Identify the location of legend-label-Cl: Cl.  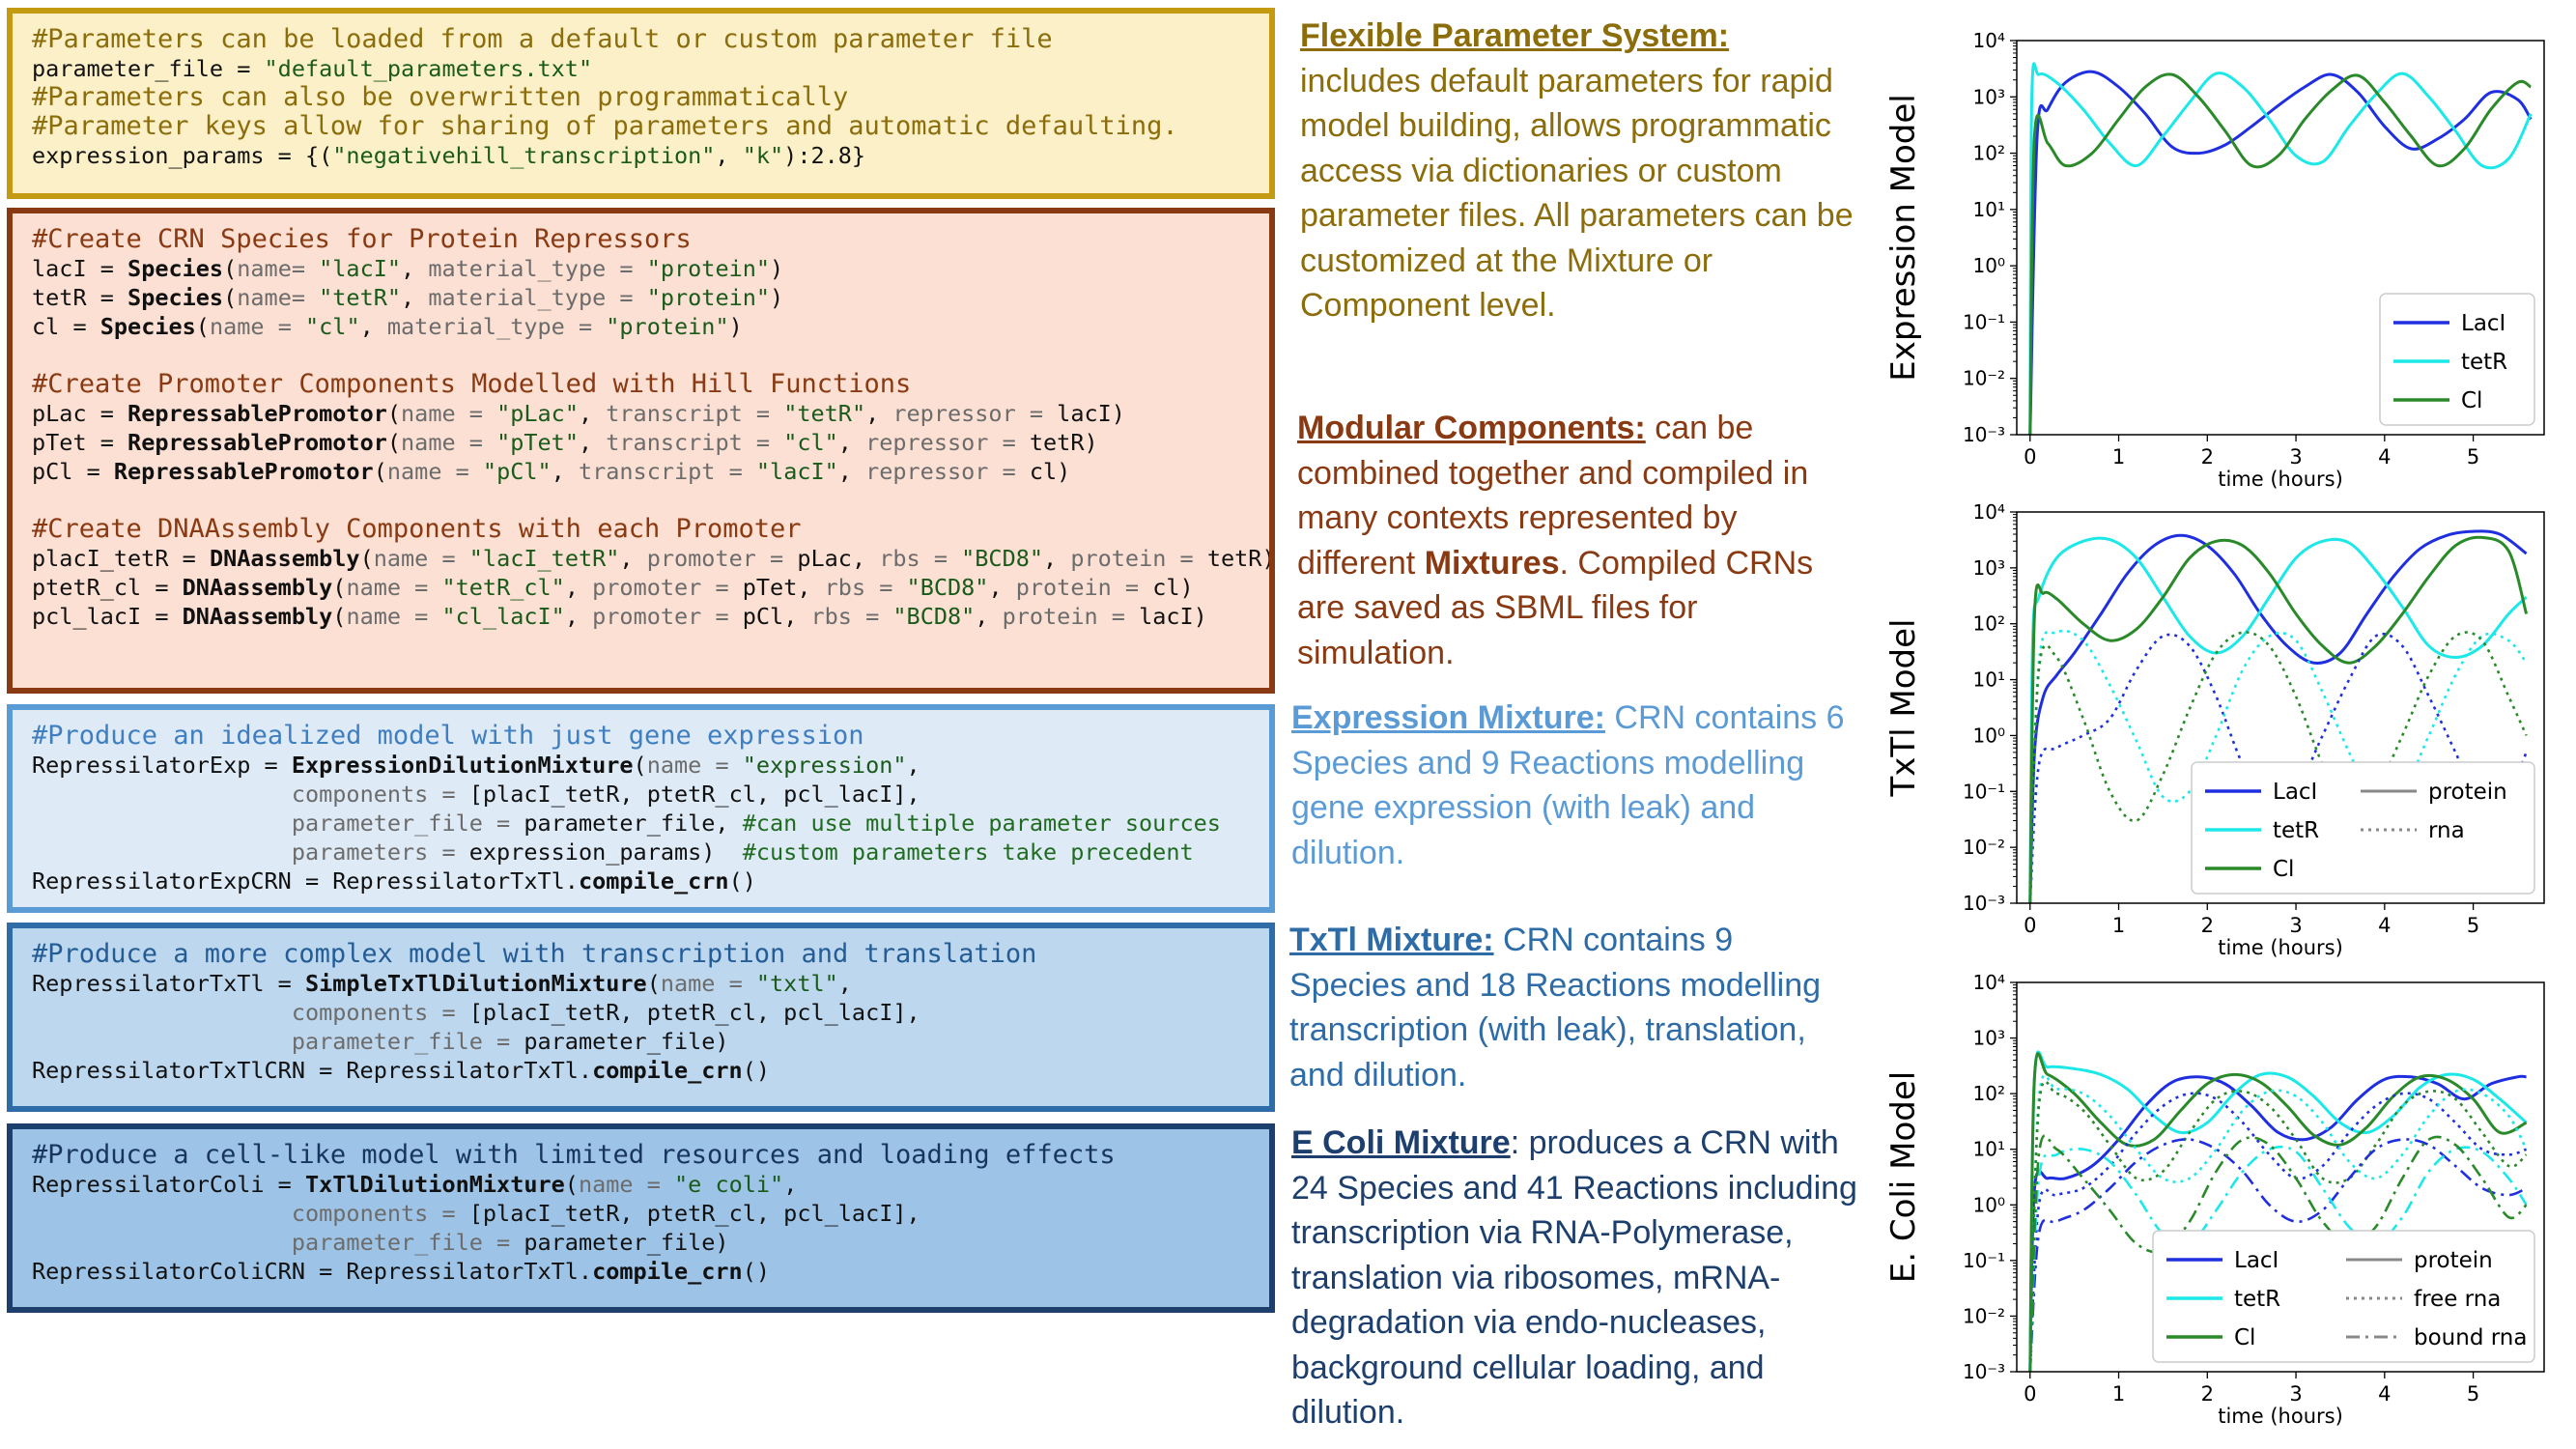
(2283, 869).